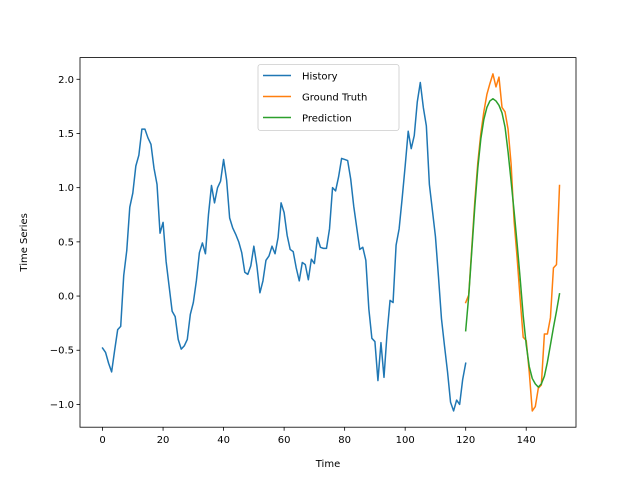 This screenshot has height=480, width=640. What do you see at coordinates (66, 188) in the screenshot?
I see `y-tick-label: 1.0` at bounding box center [66, 188].